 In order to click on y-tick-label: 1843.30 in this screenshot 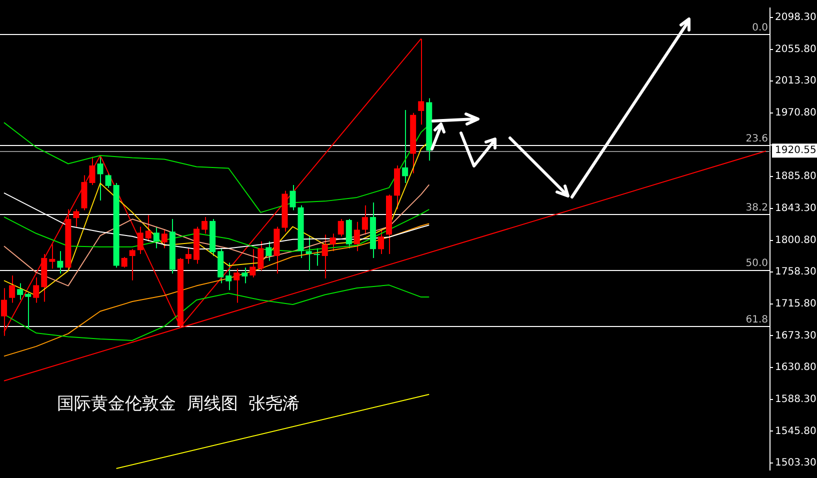, I will do `click(795, 208)`.